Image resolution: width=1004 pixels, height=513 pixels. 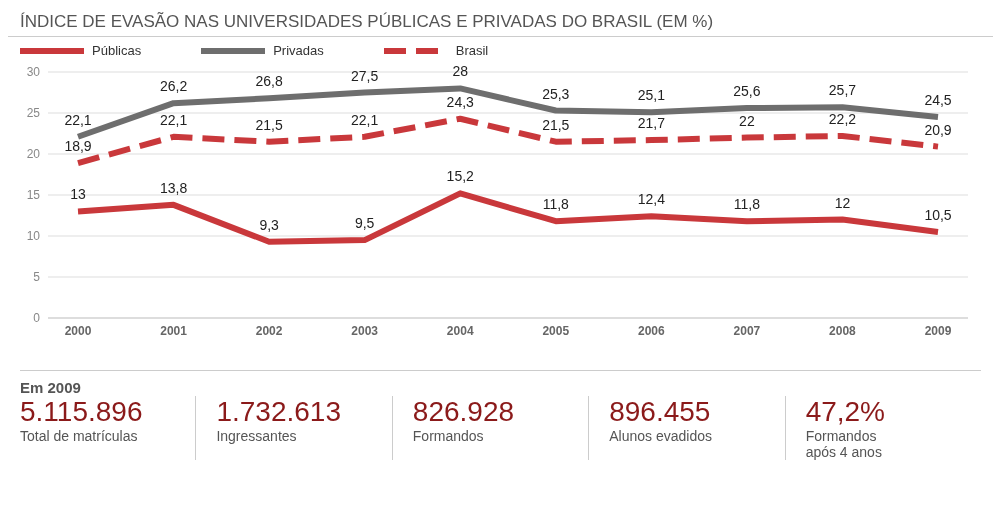 I want to click on data-label: 28, so click(x=460, y=71).